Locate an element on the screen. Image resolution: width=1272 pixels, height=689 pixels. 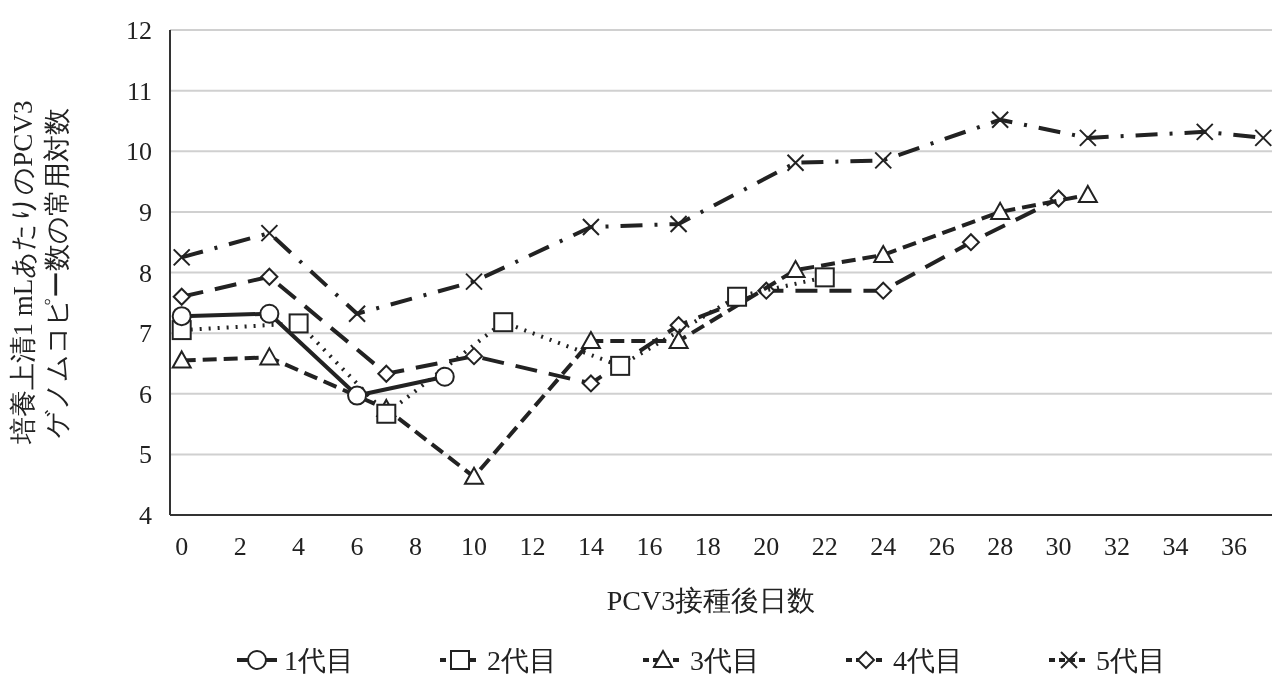
x-tick-label: 20 is located at coordinates (766, 546).